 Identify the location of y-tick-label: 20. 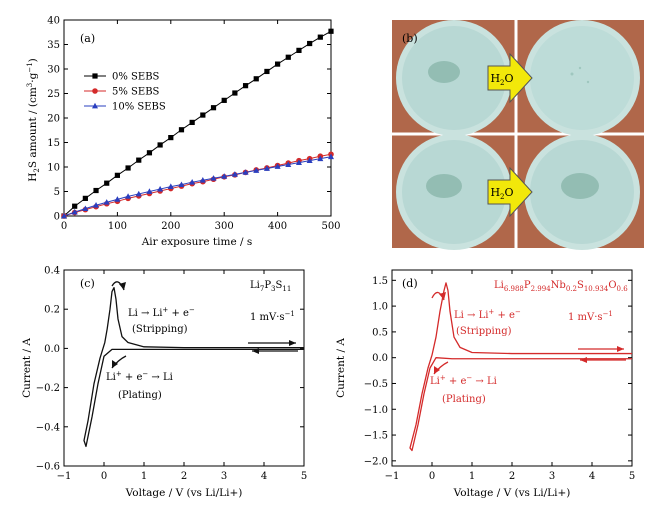
(53, 119).